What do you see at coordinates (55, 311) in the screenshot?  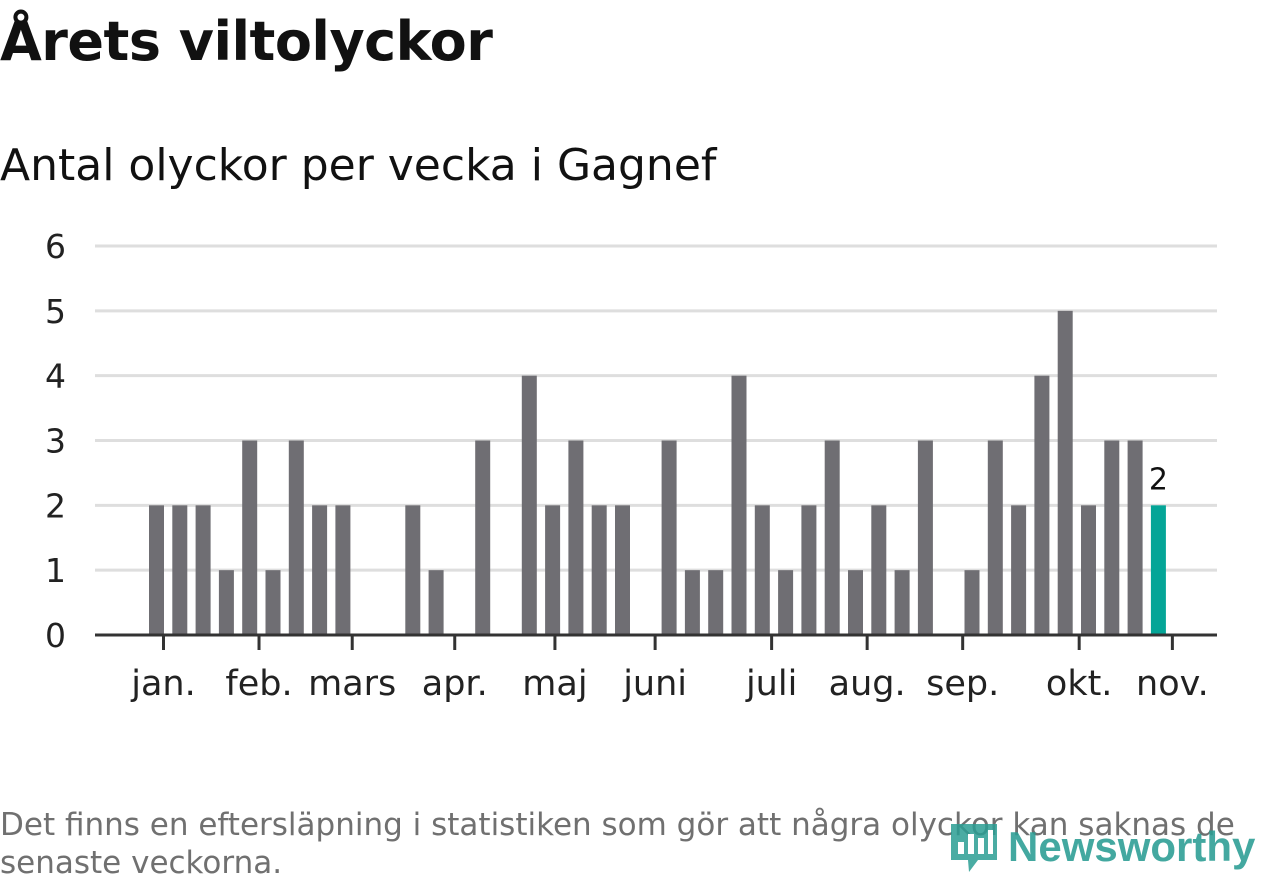 I see `y-tick-label: 5` at bounding box center [55, 311].